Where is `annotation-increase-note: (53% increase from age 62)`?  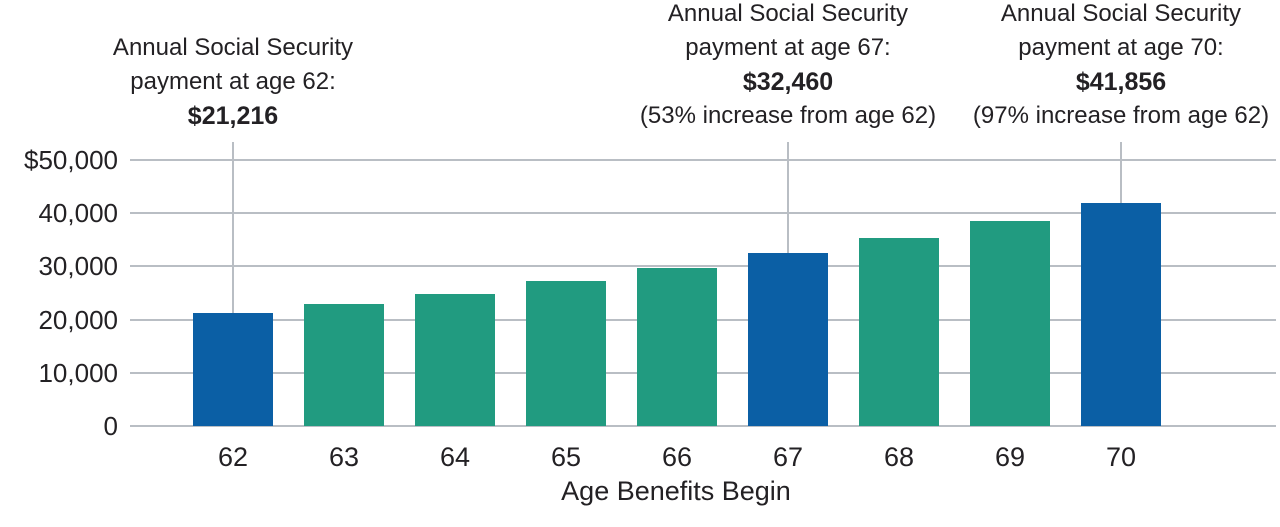
annotation-increase-note: (53% increase from age 62) is located at coordinates (788, 115).